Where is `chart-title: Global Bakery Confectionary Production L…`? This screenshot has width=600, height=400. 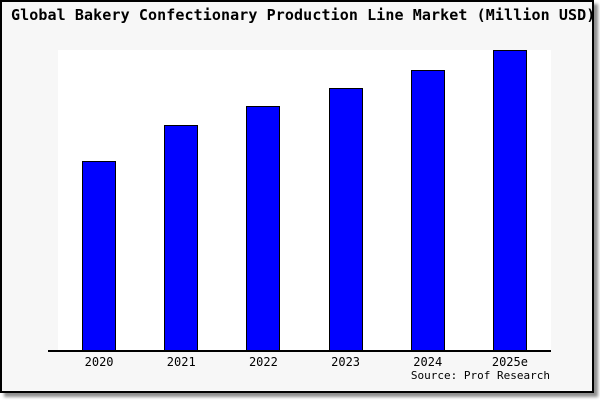
chart-title: Global Bakery Confectionary Production L… is located at coordinates (303, 15).